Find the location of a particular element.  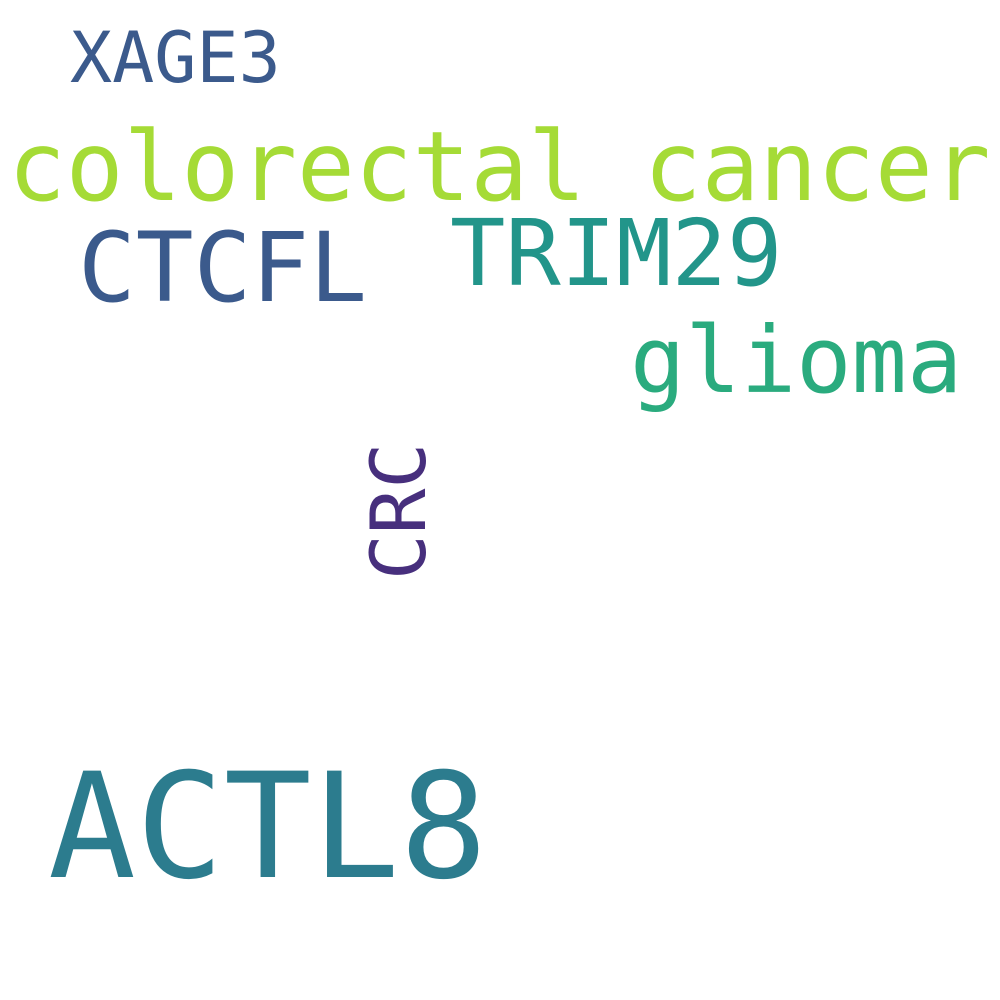

word-crc: CRC is located at coordinates (398, 511).